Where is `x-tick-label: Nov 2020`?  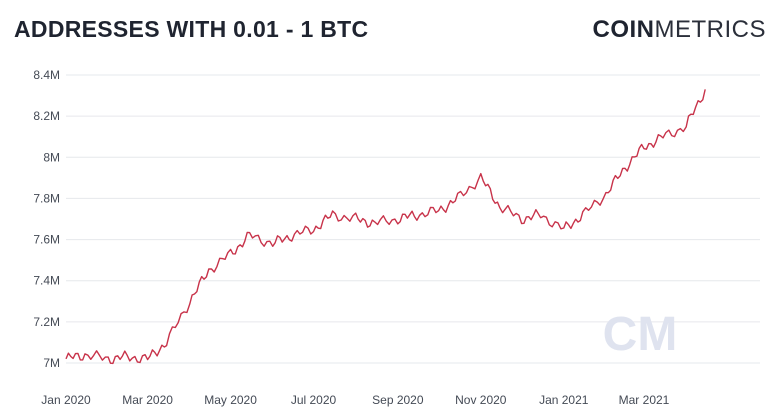 x-tick-label: Nov 2020 is located at coordinates (481, 400).